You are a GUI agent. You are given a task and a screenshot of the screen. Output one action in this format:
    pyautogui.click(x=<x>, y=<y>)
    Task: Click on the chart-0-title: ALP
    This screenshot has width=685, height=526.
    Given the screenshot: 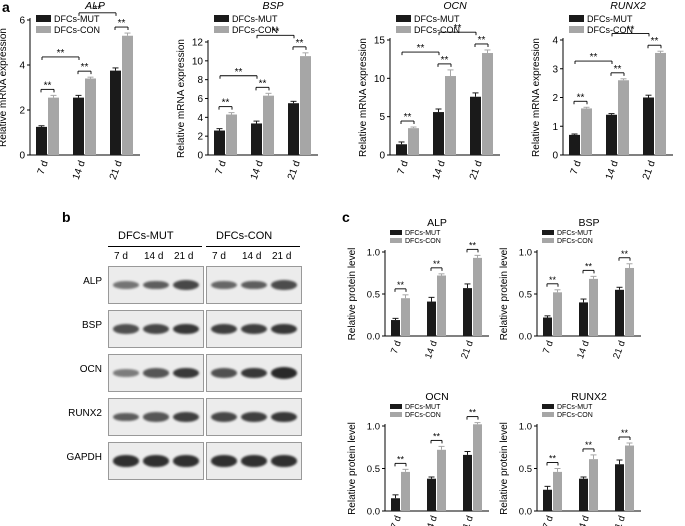 What is the action you would take?
    pyautogui.click(x=94, y=6)
    